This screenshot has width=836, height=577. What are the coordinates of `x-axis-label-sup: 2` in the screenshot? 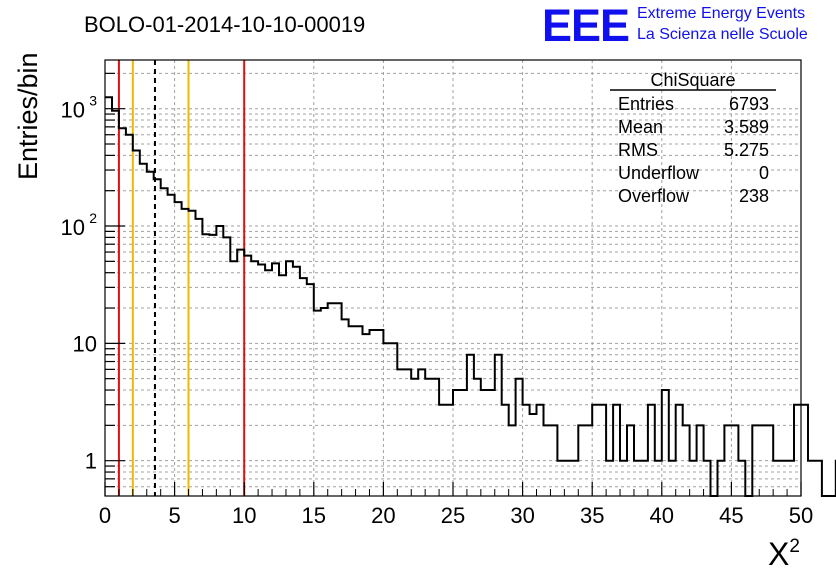 It's located at (794, 546).